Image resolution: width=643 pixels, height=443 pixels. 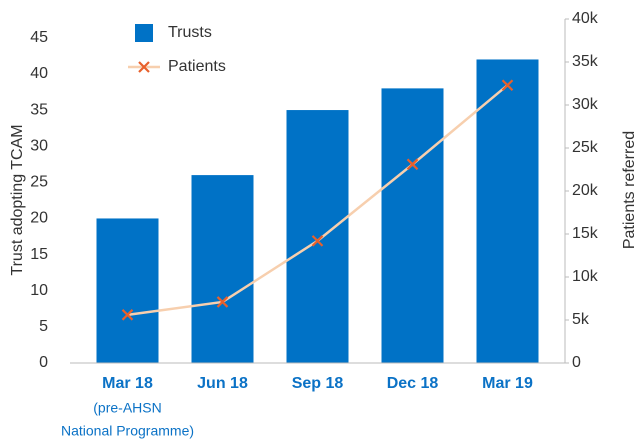 I want to click on y-tick-label: 5, so click(x=43, y=326).